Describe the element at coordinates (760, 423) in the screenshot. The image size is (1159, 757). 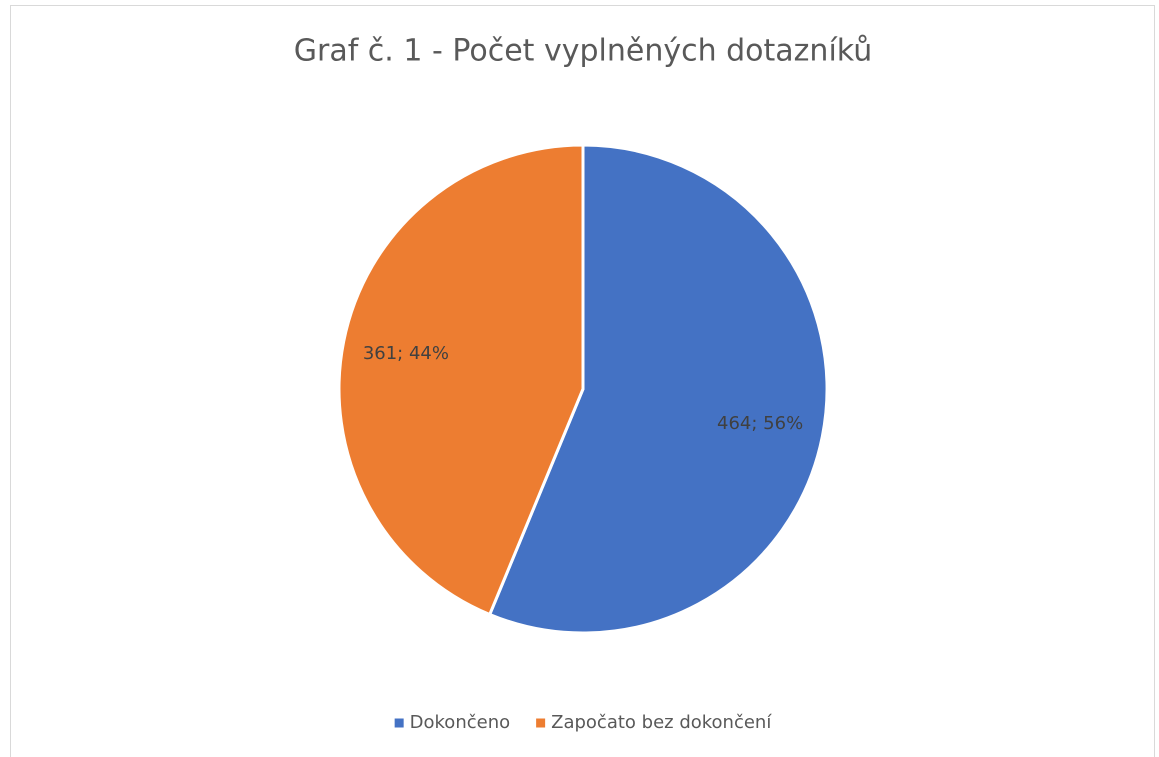
I see `data-label: 464; 56%` at that location.